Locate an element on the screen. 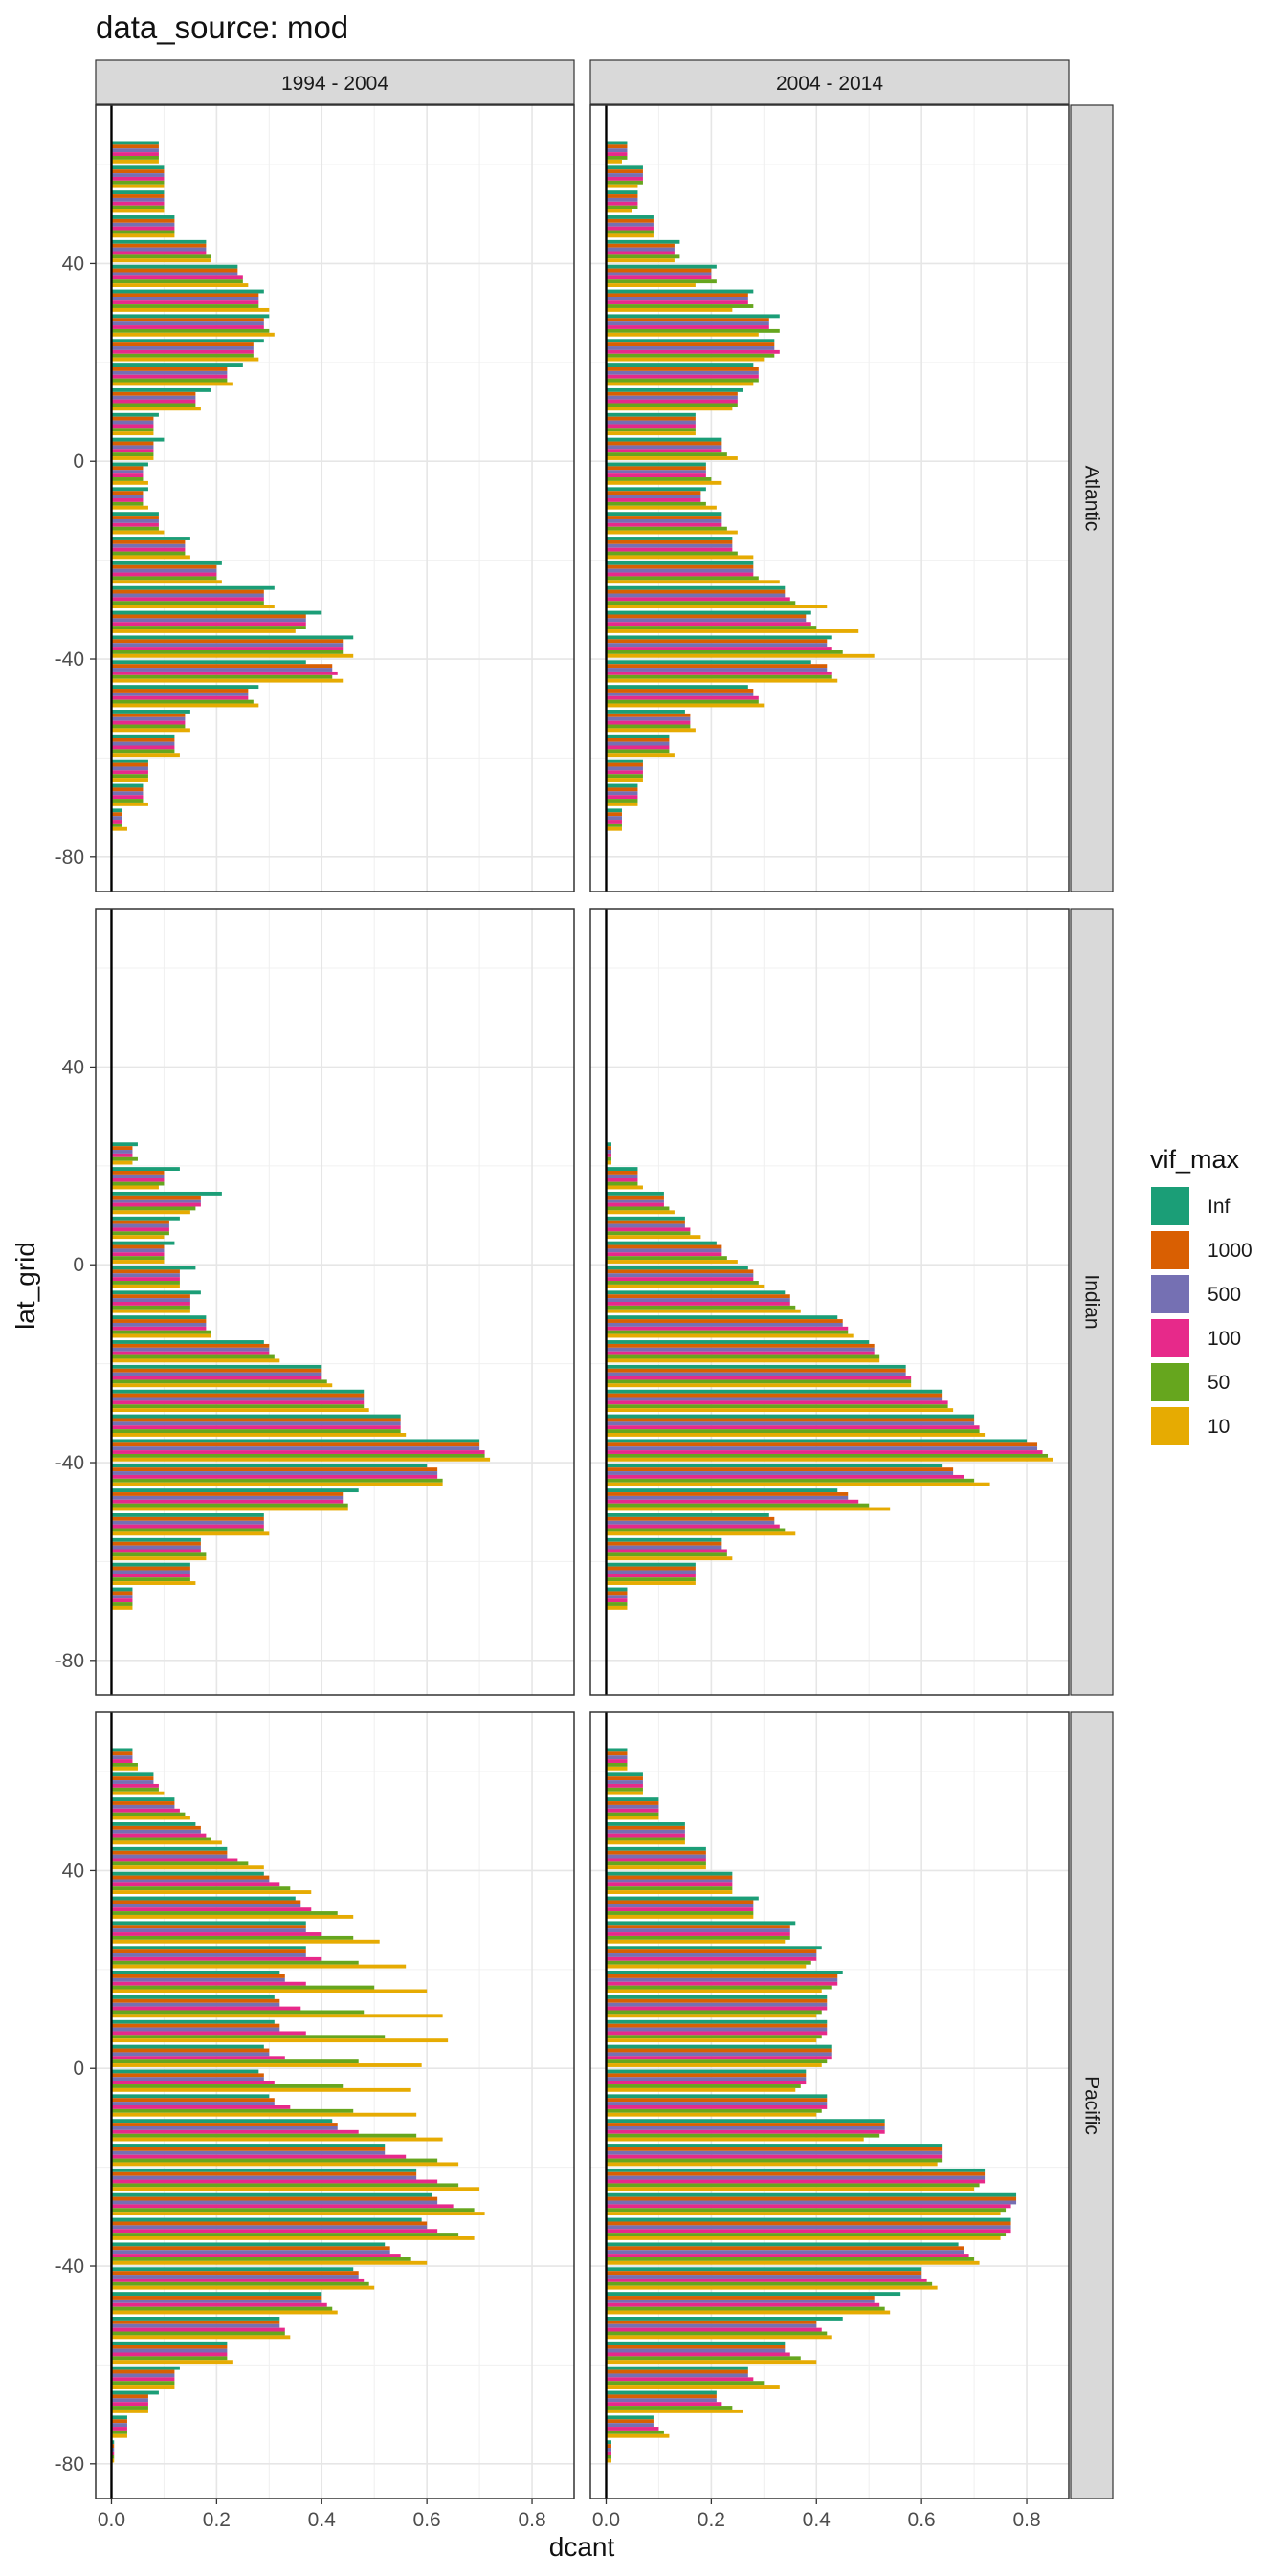 Image resolution: width=1286 pixels, height=2576 pixels. legend-label: 50 is located at coordinates (1219, 1383).